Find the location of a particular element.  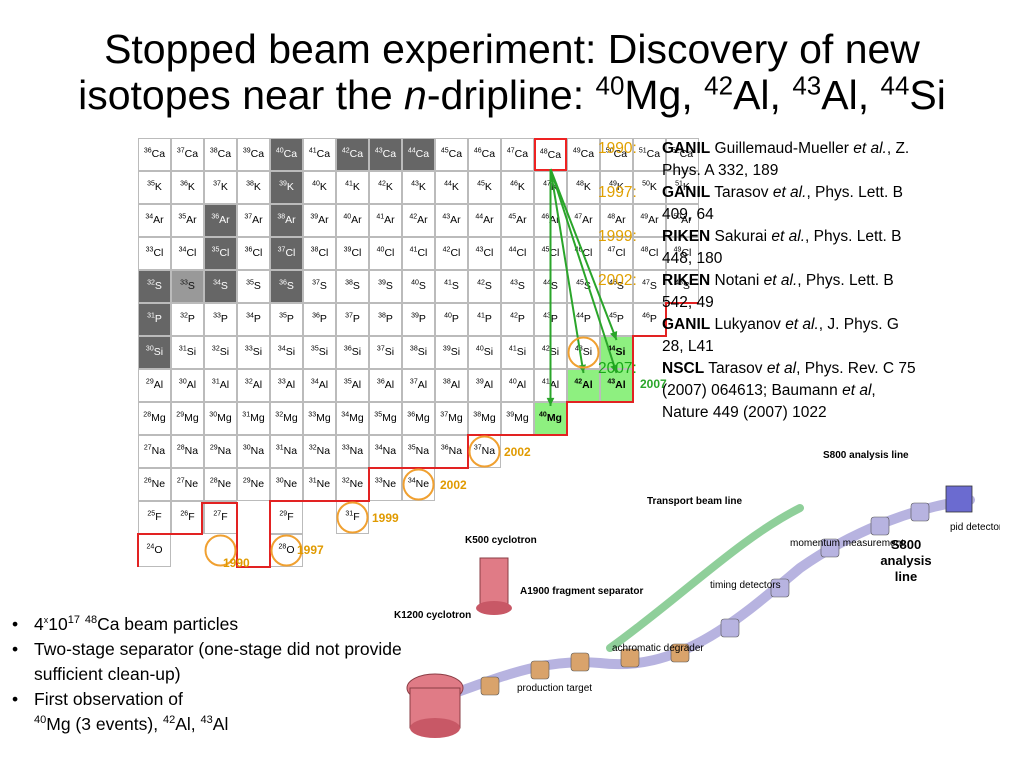

mass-number: 29 is located at coordinates (180, 415).